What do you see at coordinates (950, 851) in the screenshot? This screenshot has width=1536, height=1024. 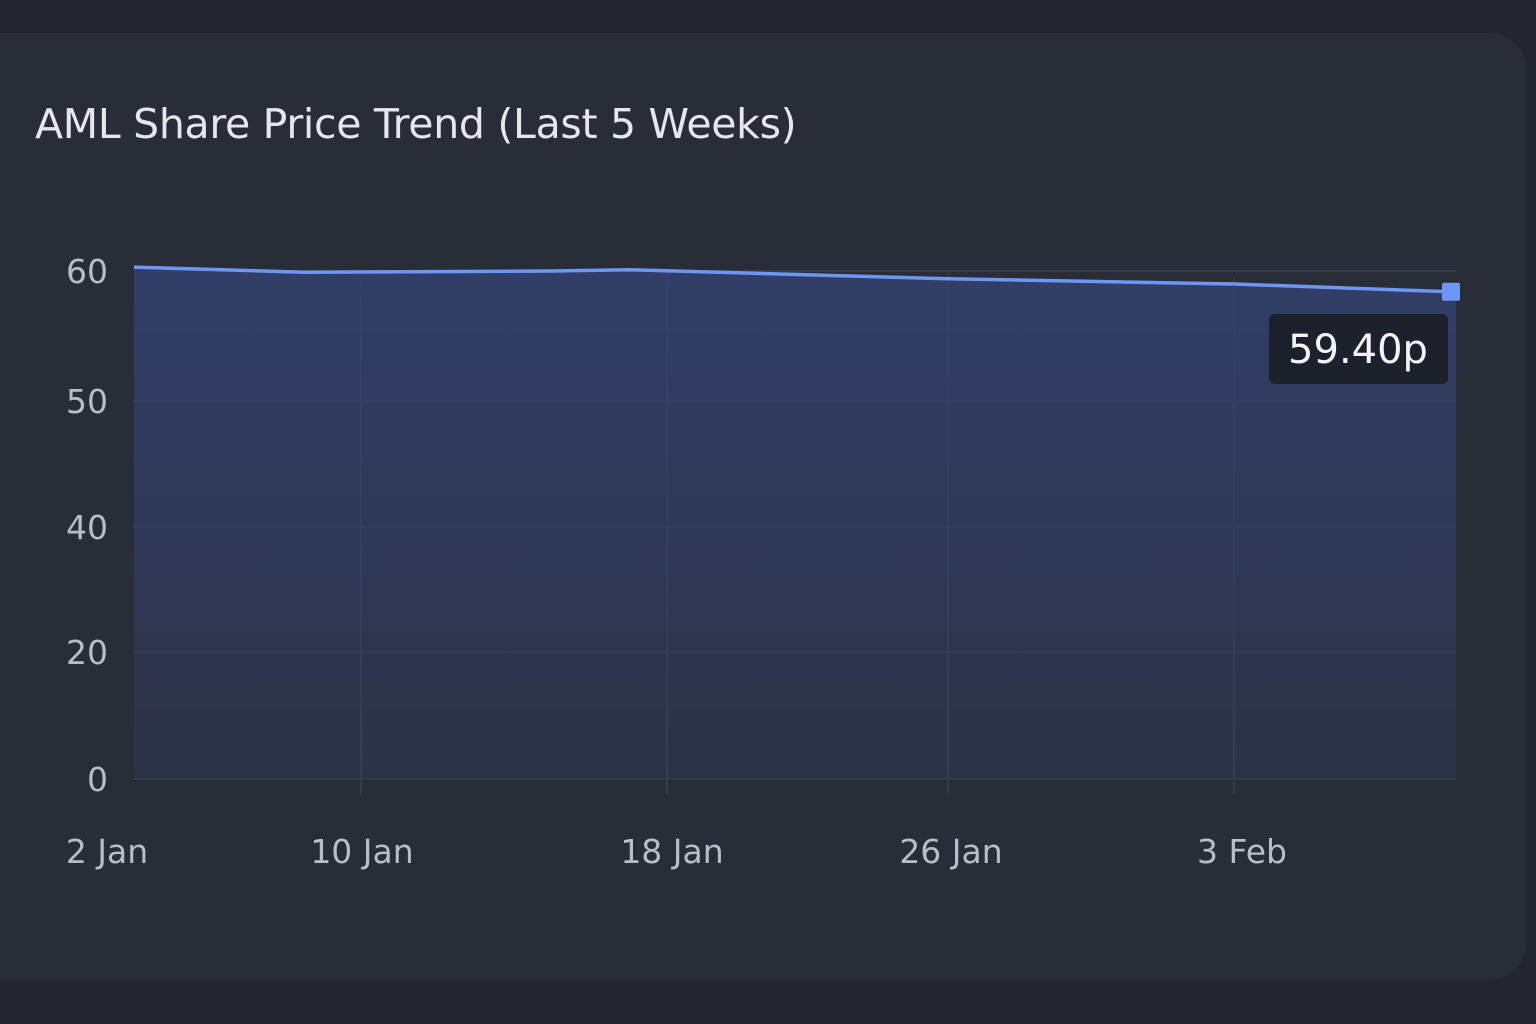 I see `x-tick-label: 26 Jan` at bounding box center [950, 851].